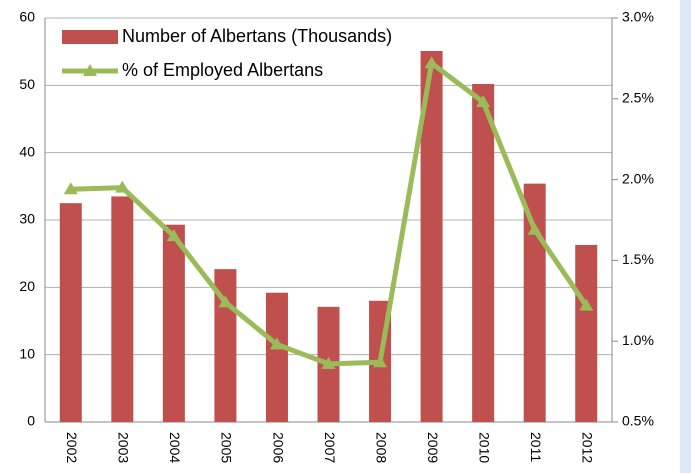 Image resolution: width=691 pixels, height=473 pixels. Describe the element at coordinates (588, 447) in the screenshot. I see `x-tick-label: 2012` at that location.